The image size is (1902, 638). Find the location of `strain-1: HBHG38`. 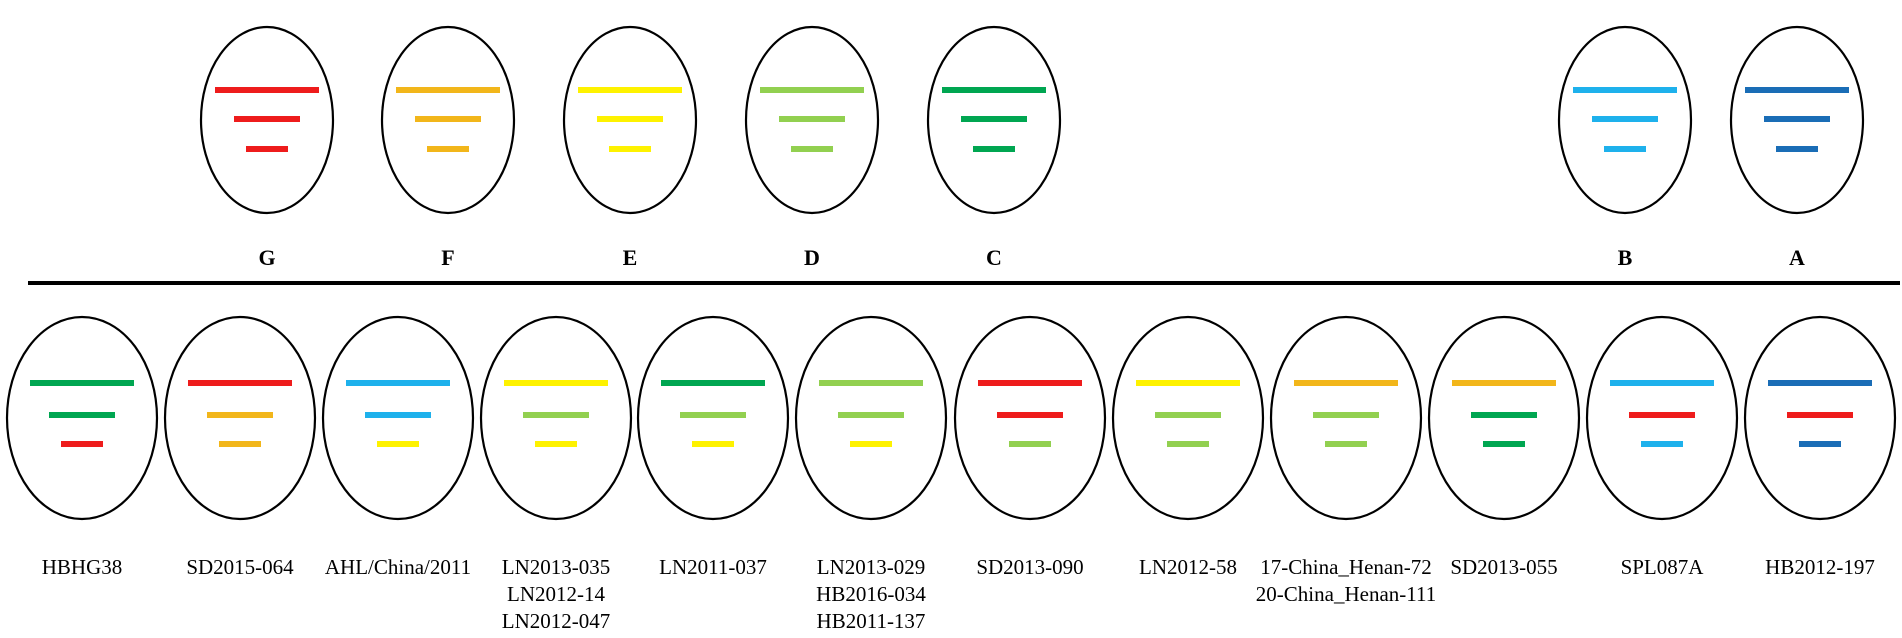

strain-1: HBHG38 is located at coordinates (82, 447).